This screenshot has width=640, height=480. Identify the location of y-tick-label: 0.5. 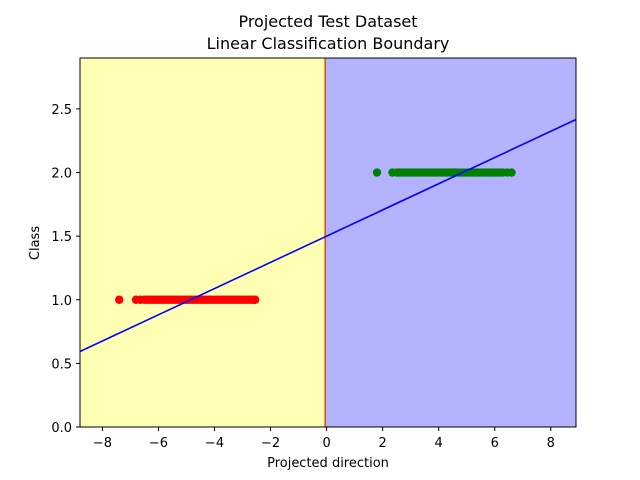
(61, 364).